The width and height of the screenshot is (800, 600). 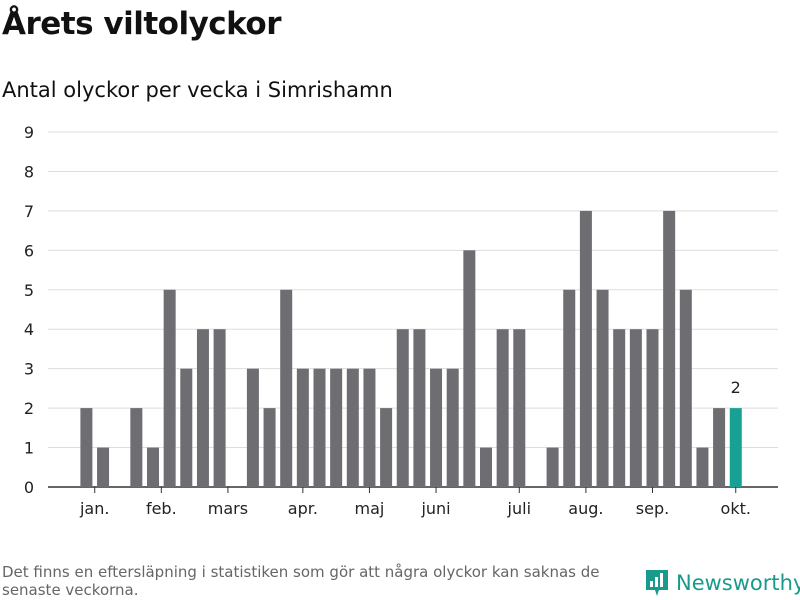 What do you see at coordinates (29, 132) in the screenshot?
I see `y-tick-label: 9` at bounding box center [29, 132].